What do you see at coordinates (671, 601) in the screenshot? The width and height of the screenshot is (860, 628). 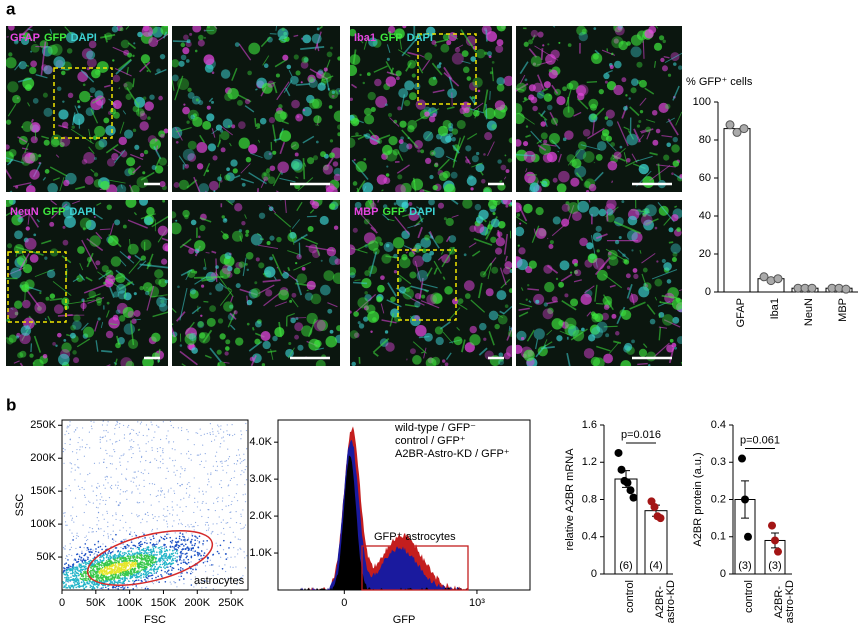 I see `label-line: astro-KD` at bounding box center [671, 601].